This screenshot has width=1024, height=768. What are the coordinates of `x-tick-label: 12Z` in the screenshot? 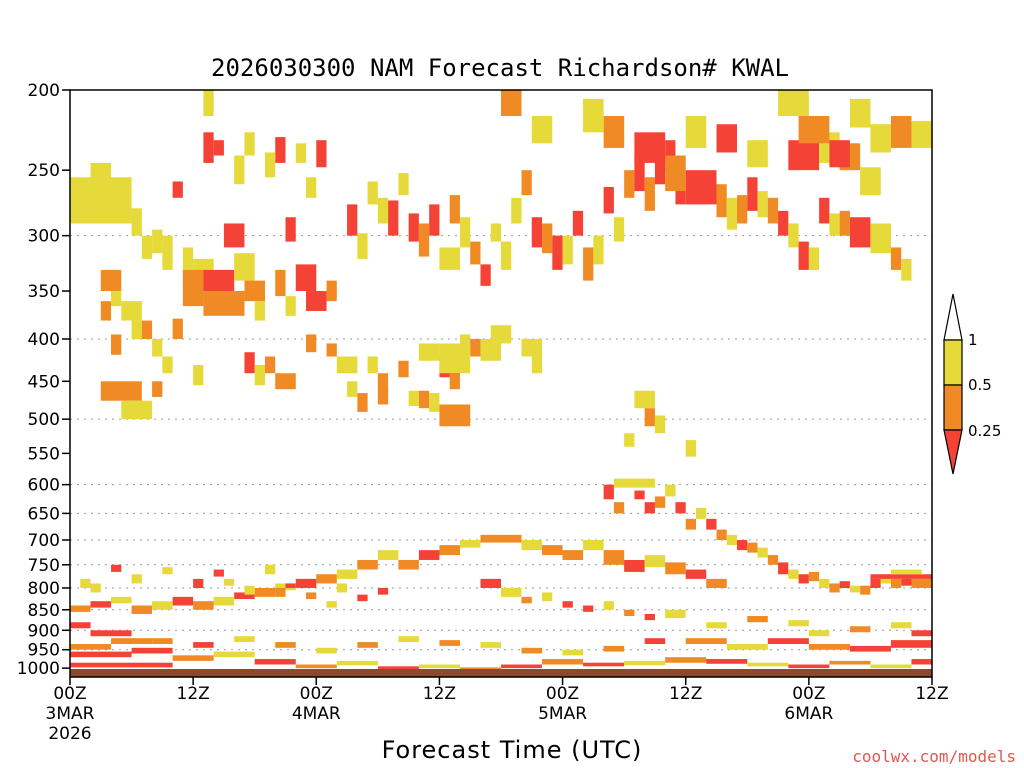 It's located at (193, 694).